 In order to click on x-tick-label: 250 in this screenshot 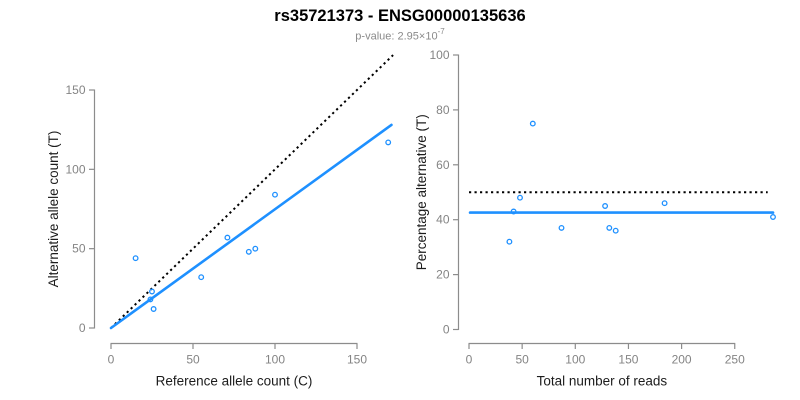, I will do `click(735, 360)`.